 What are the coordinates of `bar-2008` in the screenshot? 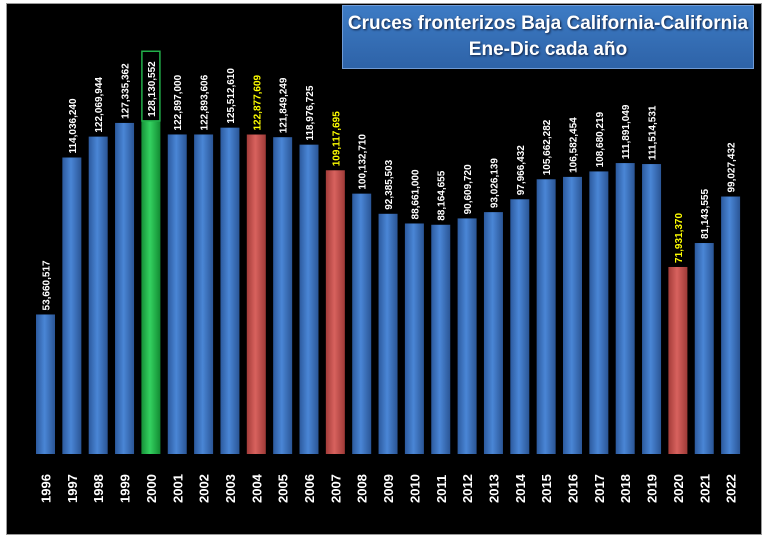 It's located at (362, 323).